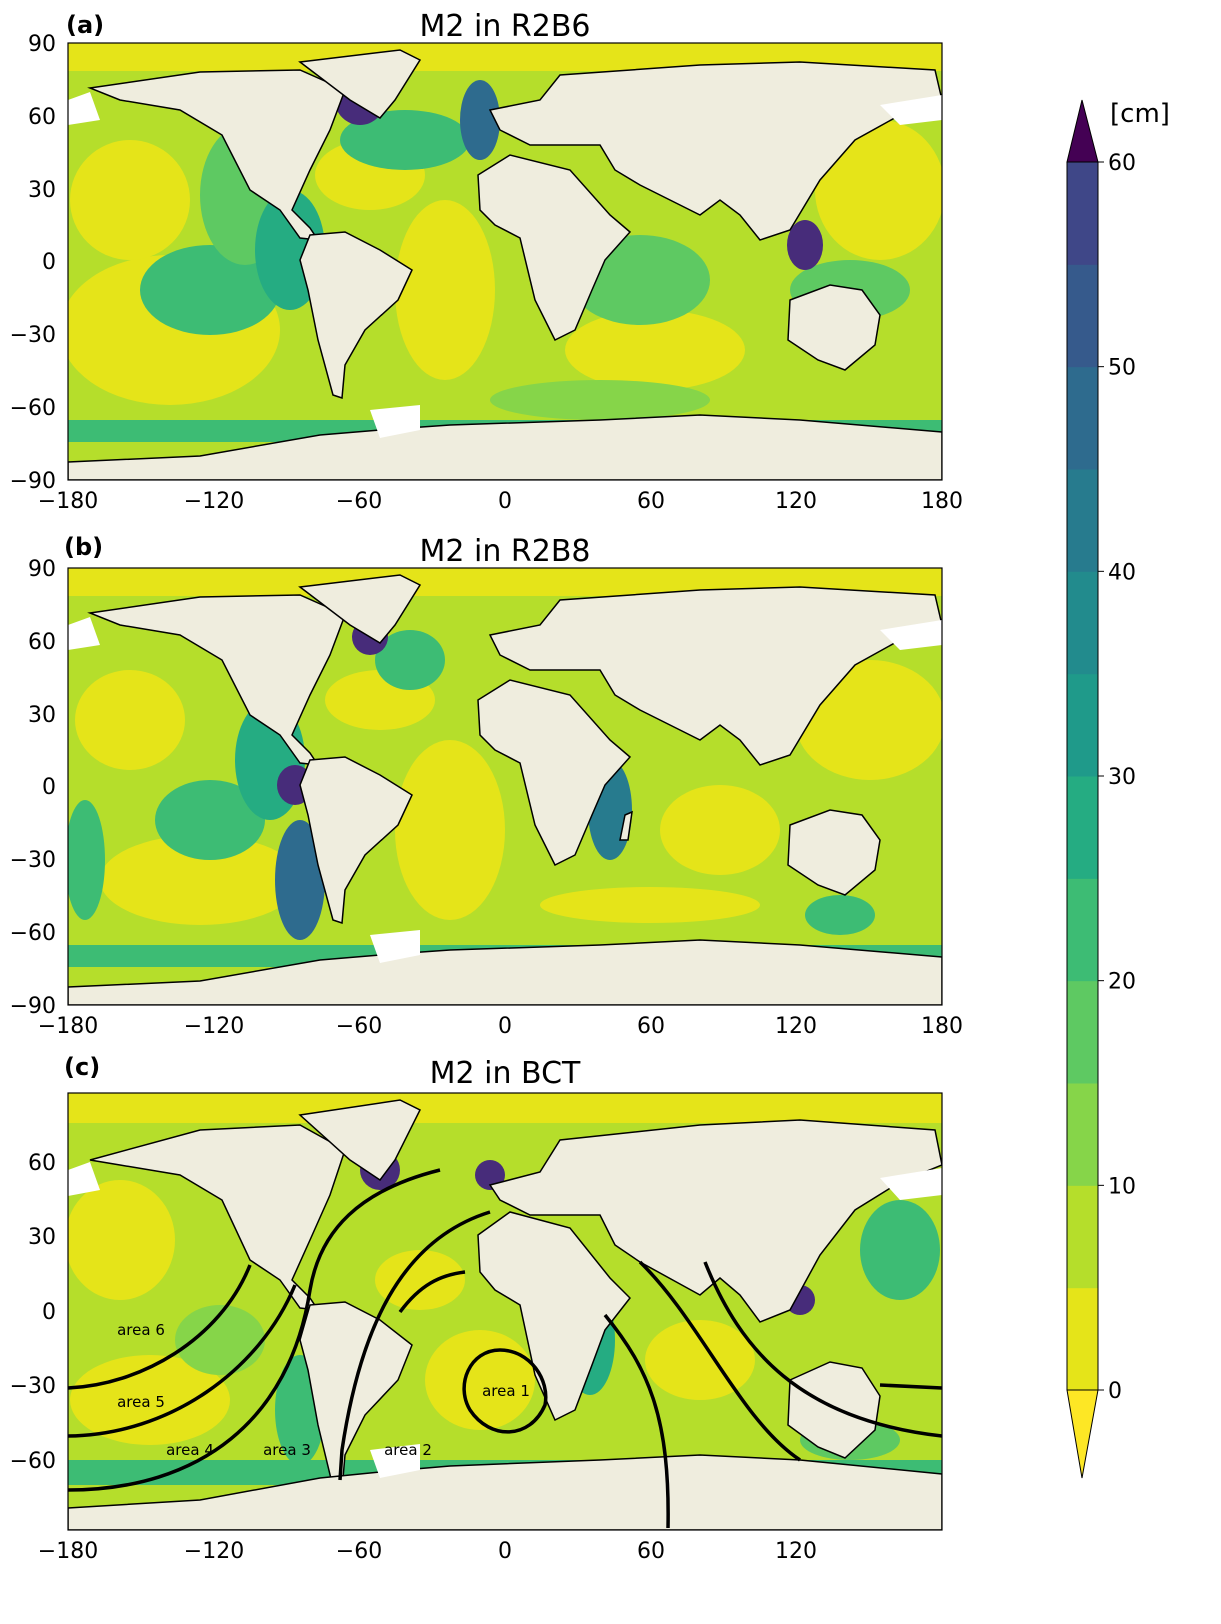 The height and width of the screenshot is (1624, 1221). What do you see at coordinates (287, 1450) in the screenshot?
I see `area-label: area 3` at bounding box center [287, 1450].